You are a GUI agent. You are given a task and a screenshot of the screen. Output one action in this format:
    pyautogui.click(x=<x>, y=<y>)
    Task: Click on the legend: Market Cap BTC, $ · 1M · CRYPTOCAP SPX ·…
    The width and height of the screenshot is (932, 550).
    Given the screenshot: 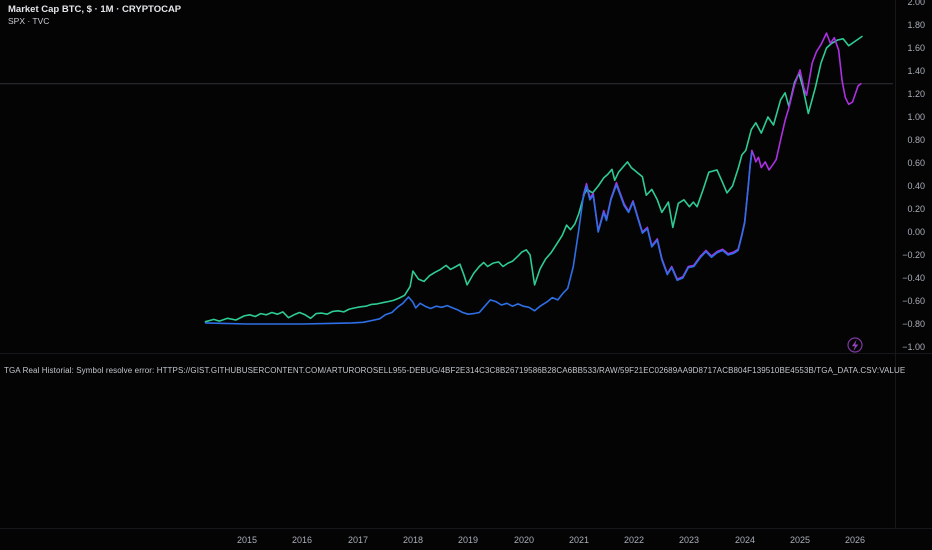 What is the action you would take?
    pyautogui.click(x=94, y=15)
    